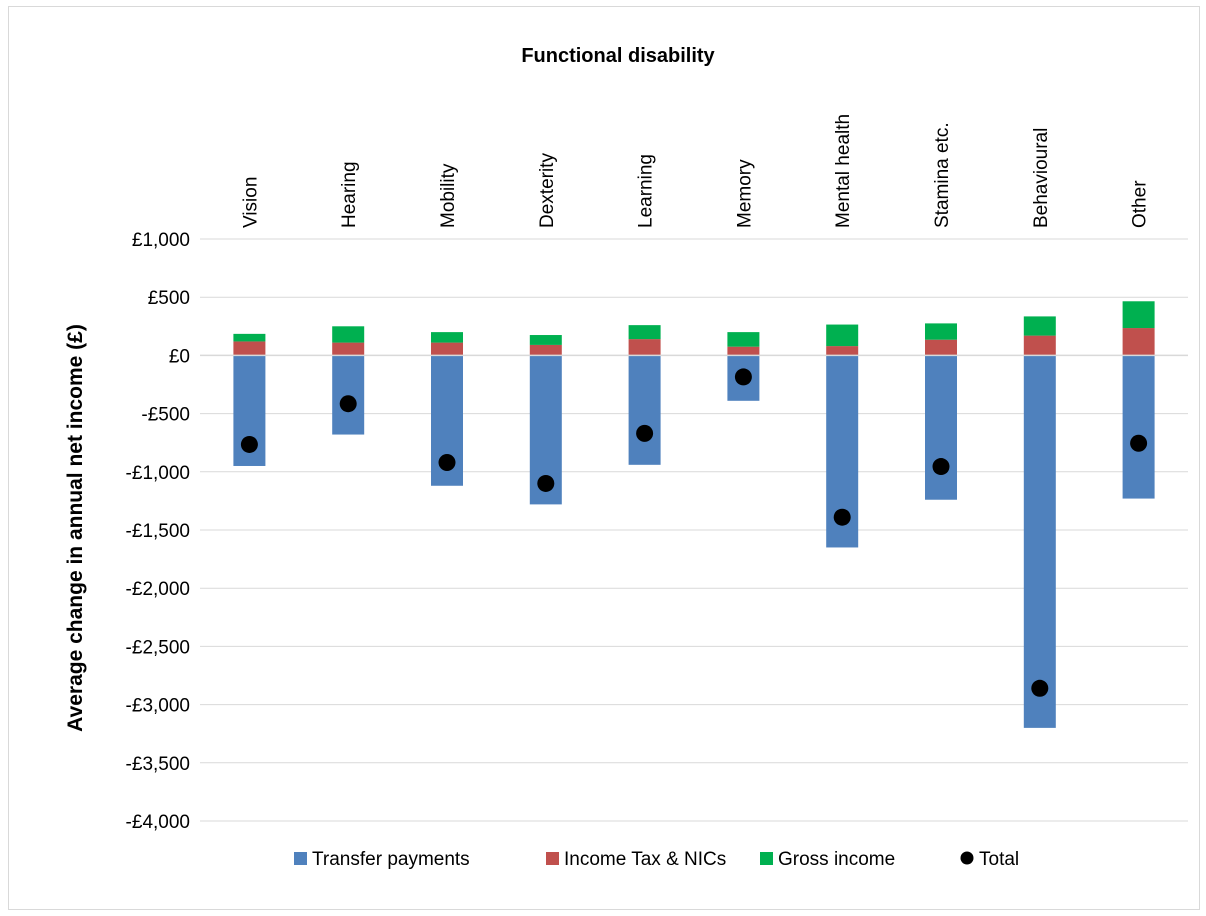 The width and height of the screenshot is (1206, 916). I want to click on y-tick-label: -£1,000, so click(158, 473).